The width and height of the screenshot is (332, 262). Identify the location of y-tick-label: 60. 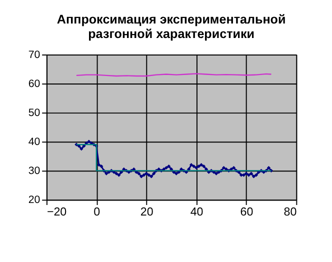
(34, 84).